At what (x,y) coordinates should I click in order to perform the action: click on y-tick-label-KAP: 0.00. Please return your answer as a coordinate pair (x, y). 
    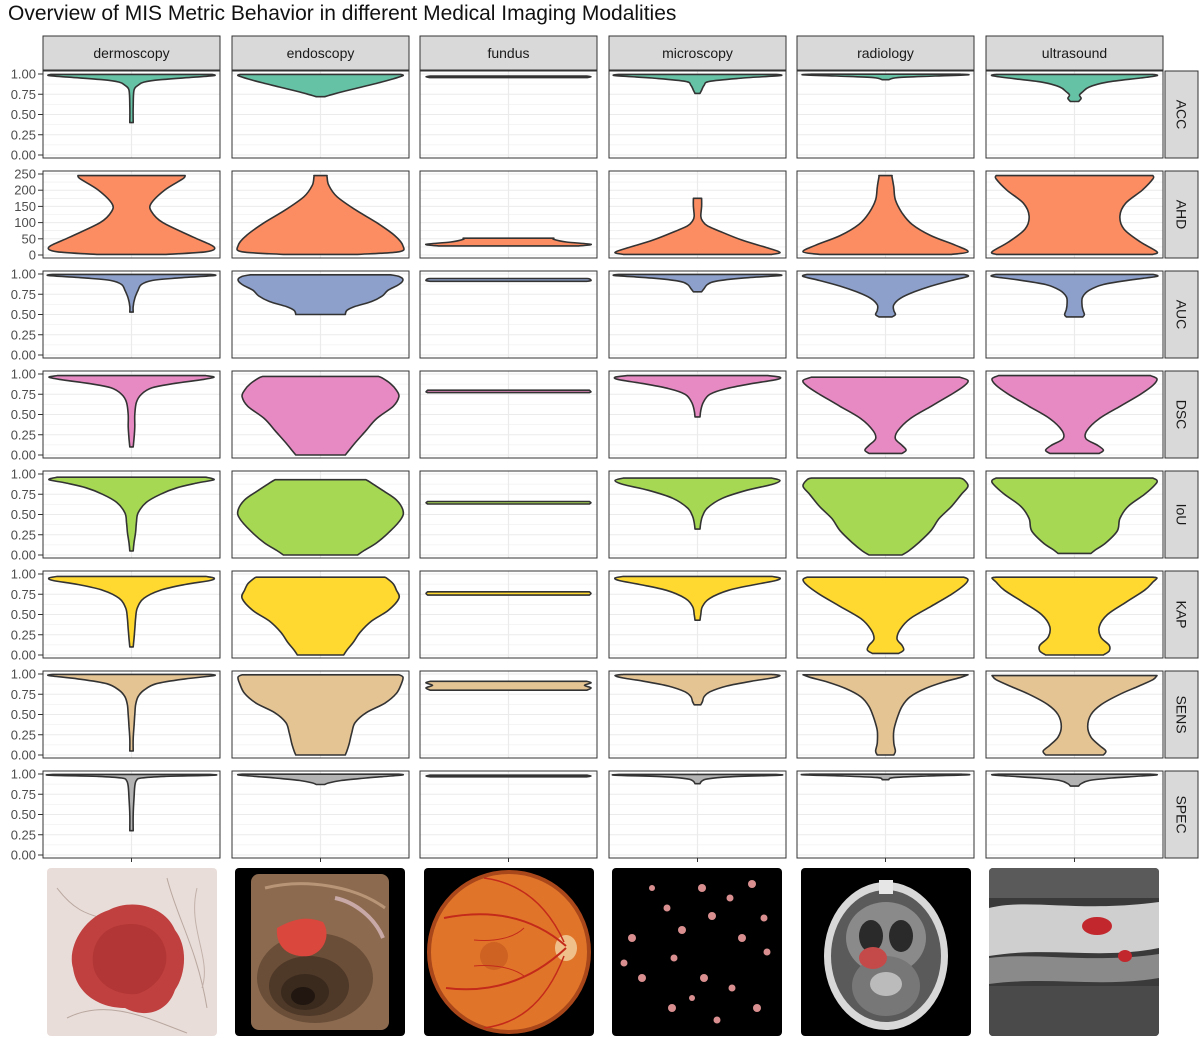
    Looking at the image, I should click on (23, 655).